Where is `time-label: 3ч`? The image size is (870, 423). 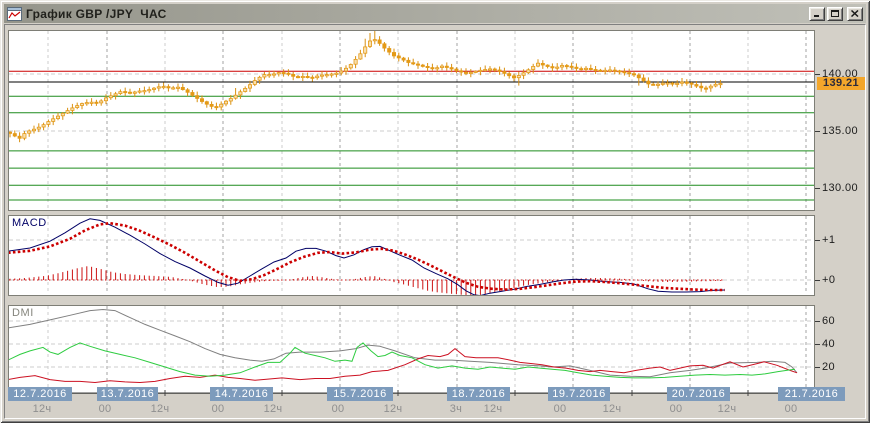 time-label: 3ч is located at coordinates (456, 409).